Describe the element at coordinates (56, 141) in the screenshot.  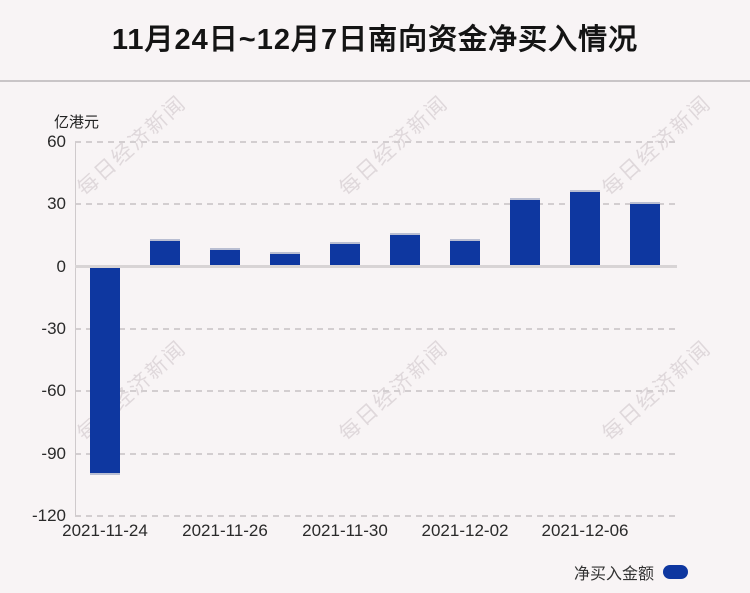
I see `y-axis-tick-label: 60` at that location.